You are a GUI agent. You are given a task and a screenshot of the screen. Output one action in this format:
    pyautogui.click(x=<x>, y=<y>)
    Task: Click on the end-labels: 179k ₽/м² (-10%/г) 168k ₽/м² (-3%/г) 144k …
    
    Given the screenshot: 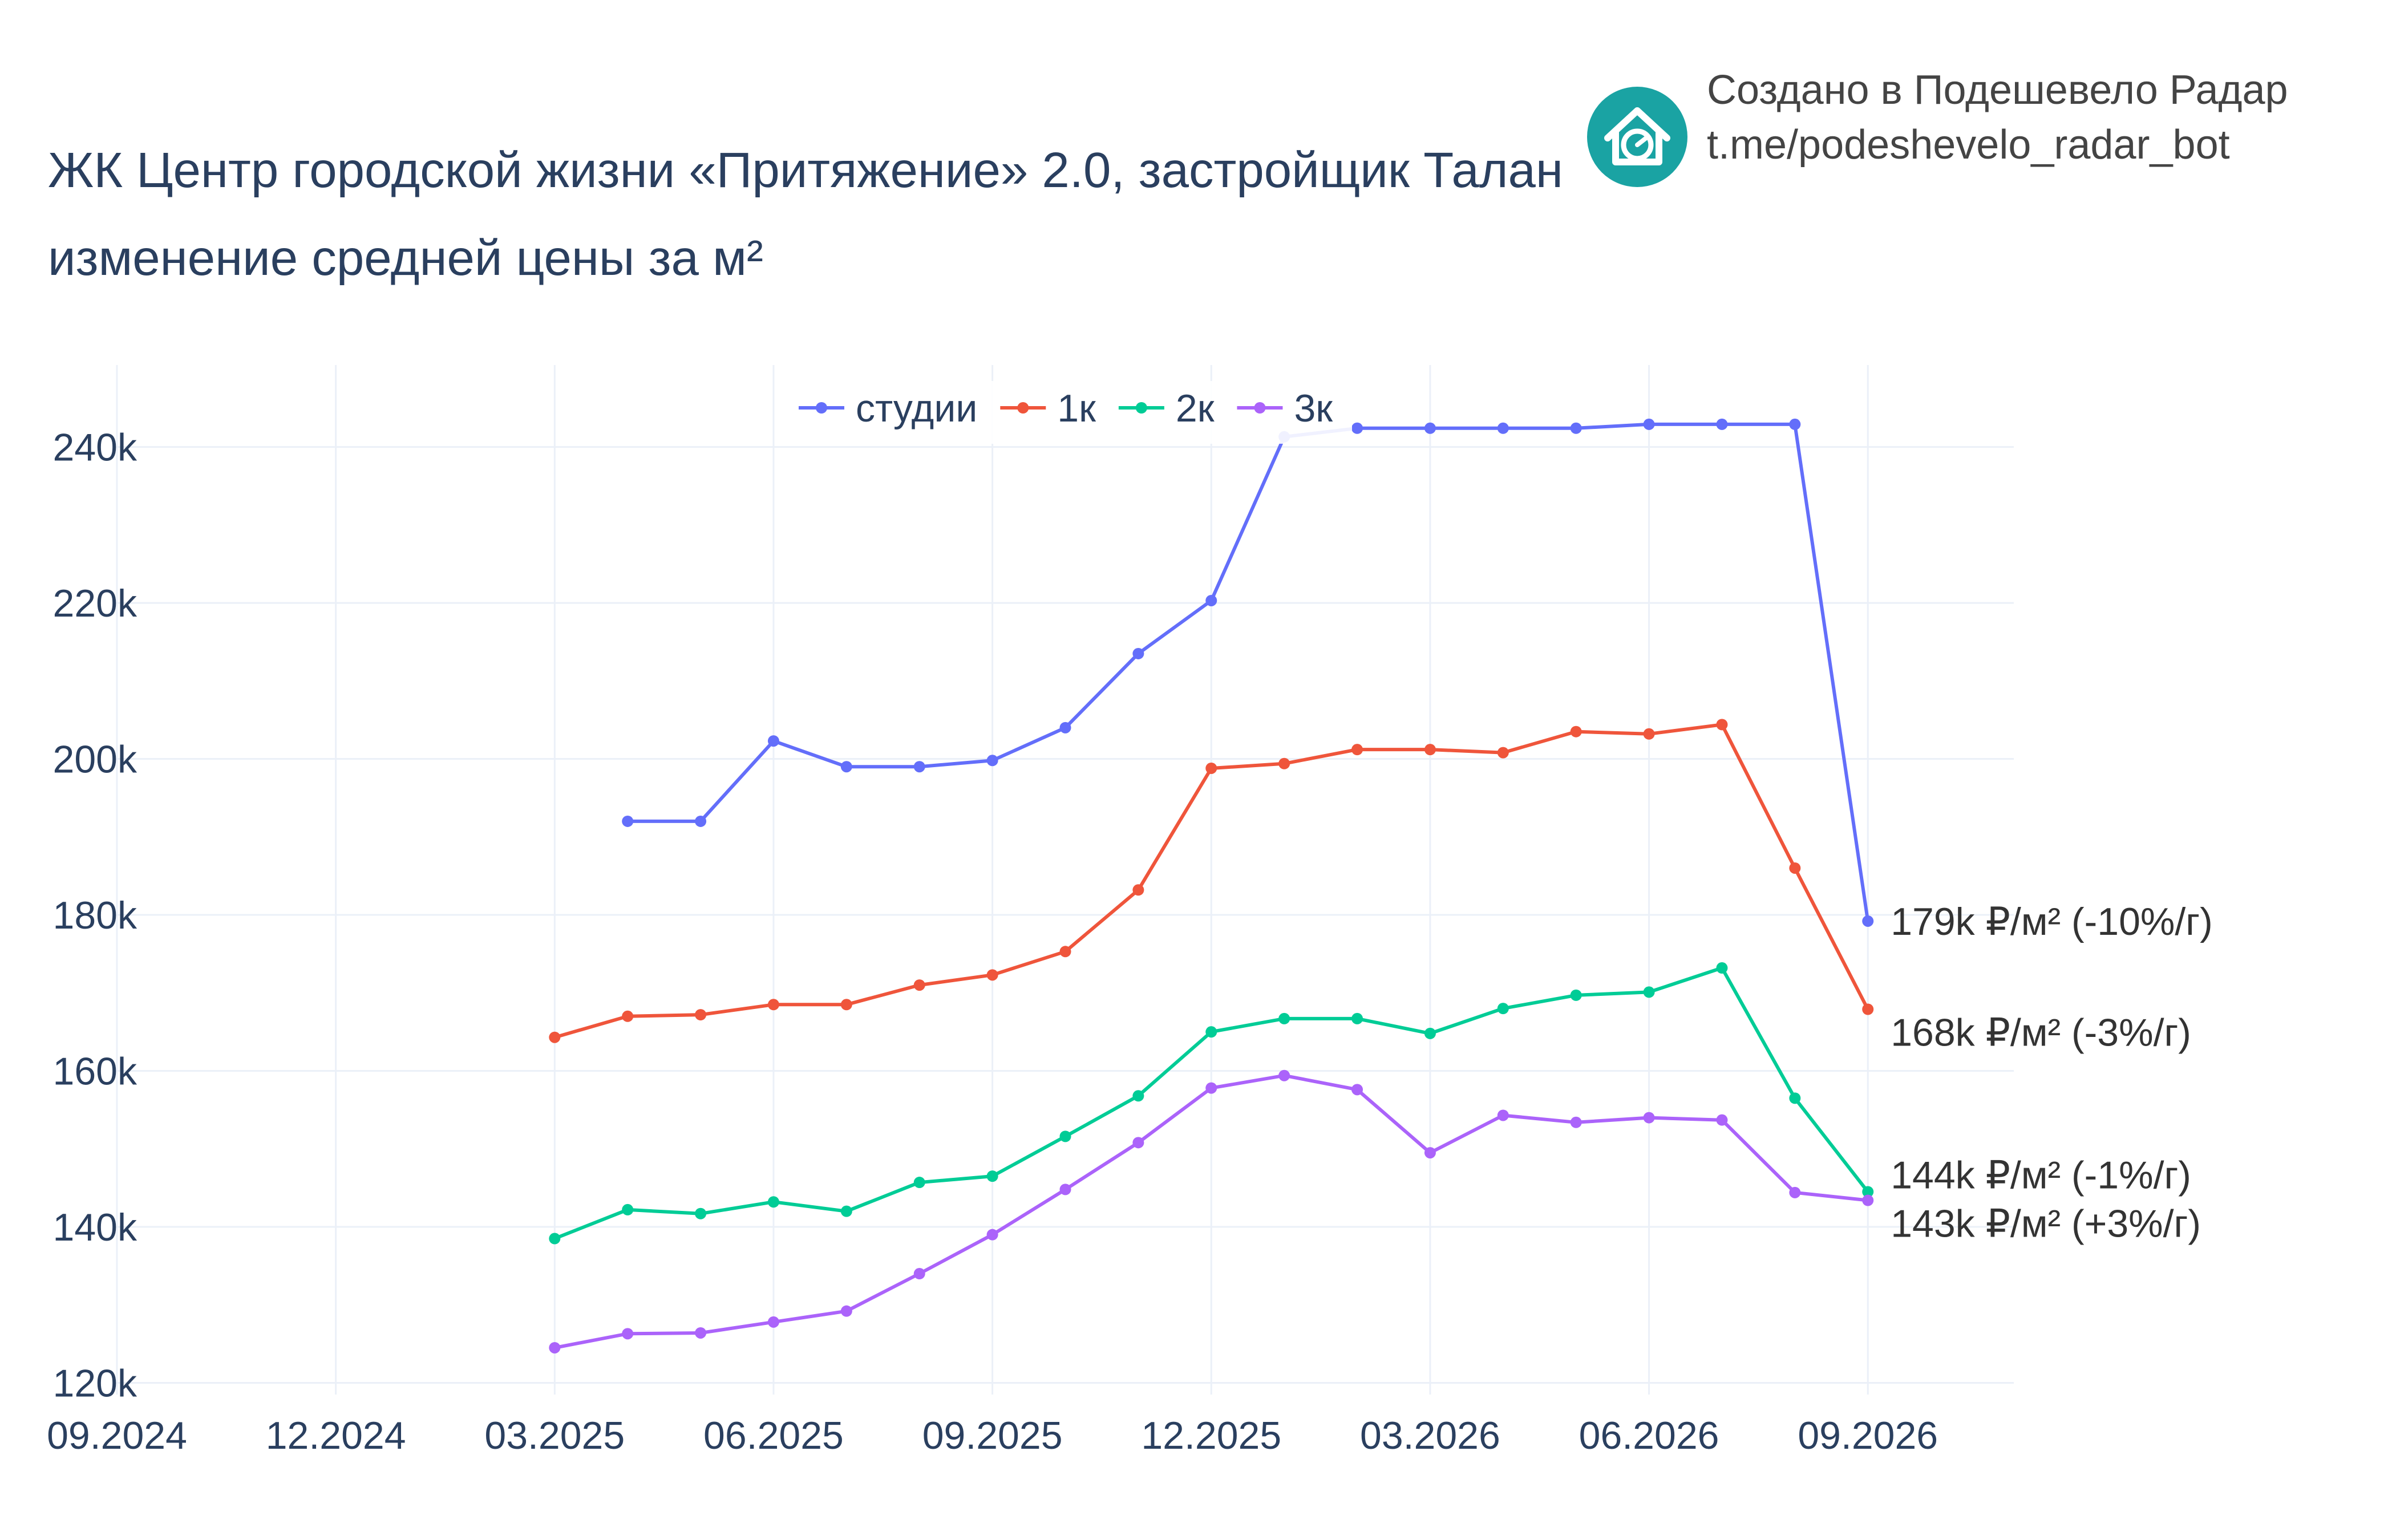 What is the action you would take?
    pyautogui.click(x=2052, y=1073)
    